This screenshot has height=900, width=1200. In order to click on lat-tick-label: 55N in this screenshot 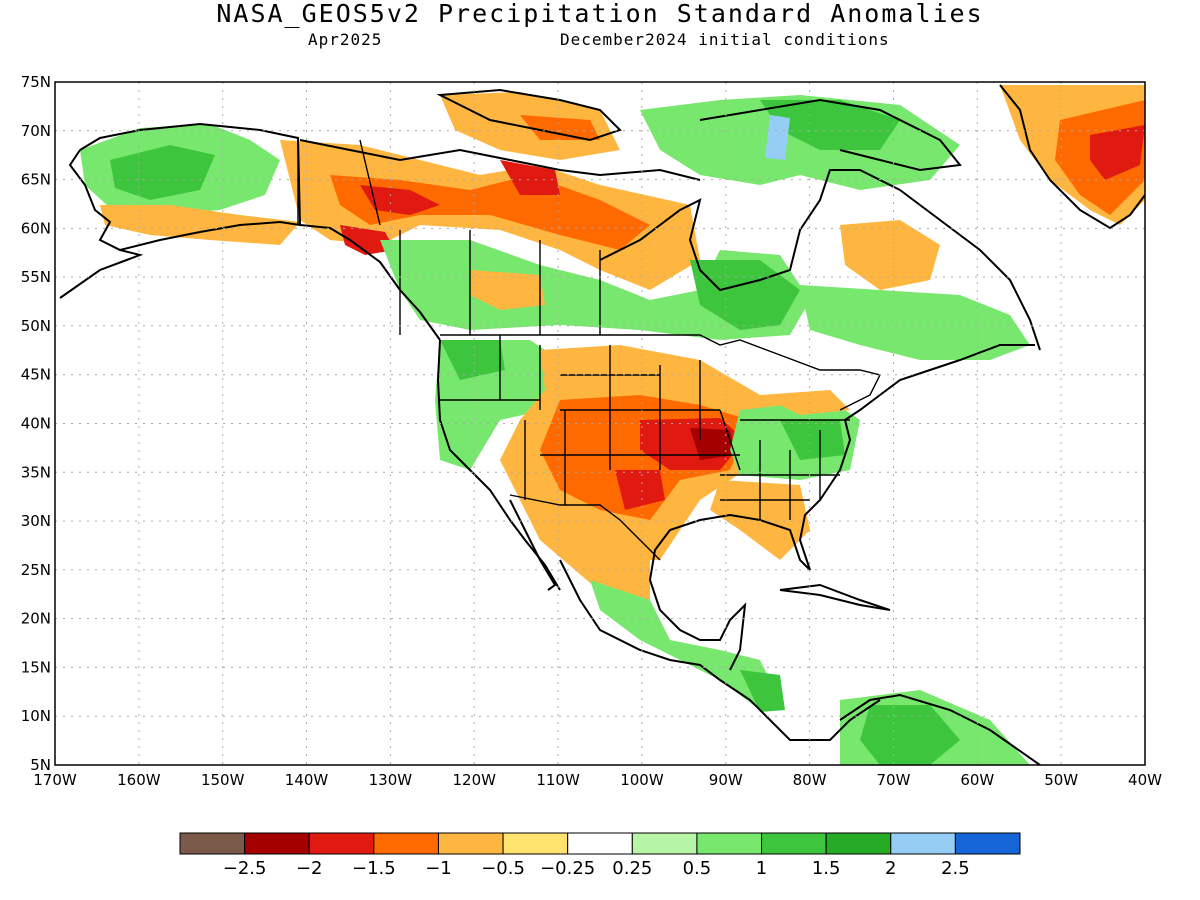, I will do `click(36, 277)`.